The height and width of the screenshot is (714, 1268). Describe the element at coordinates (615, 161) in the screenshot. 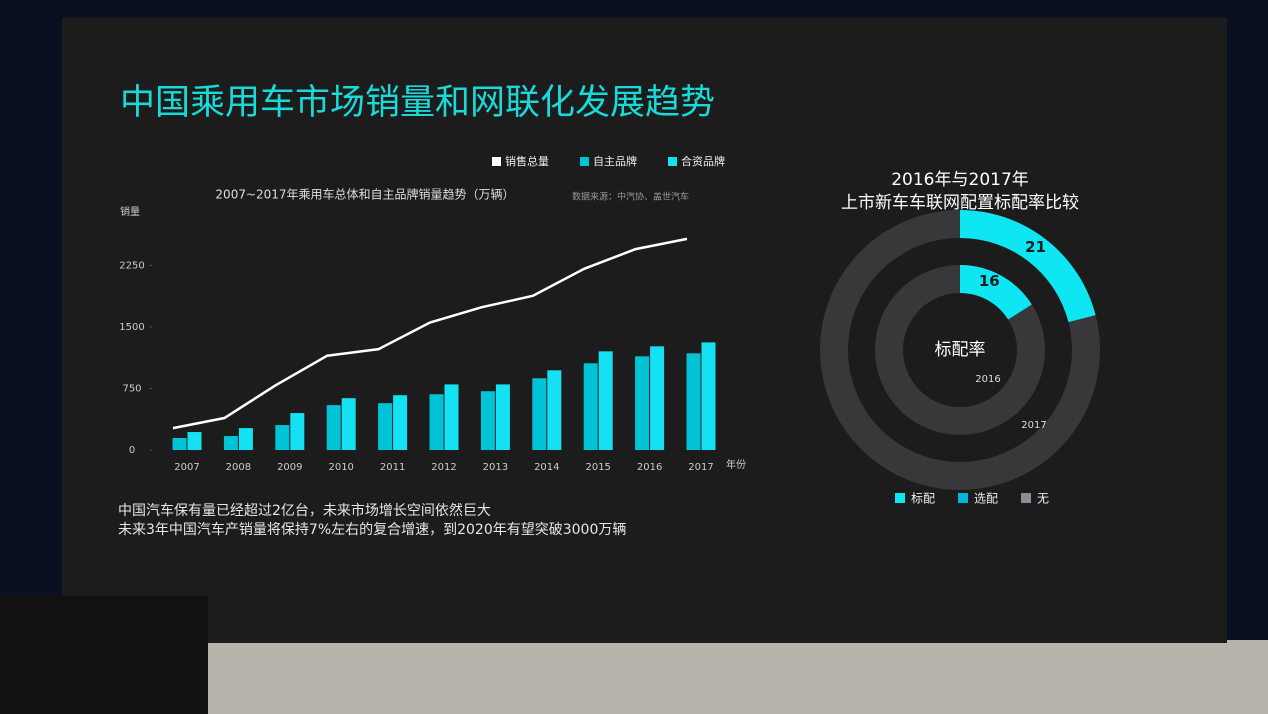

I see `legend-label: 自主品牌` at that location.